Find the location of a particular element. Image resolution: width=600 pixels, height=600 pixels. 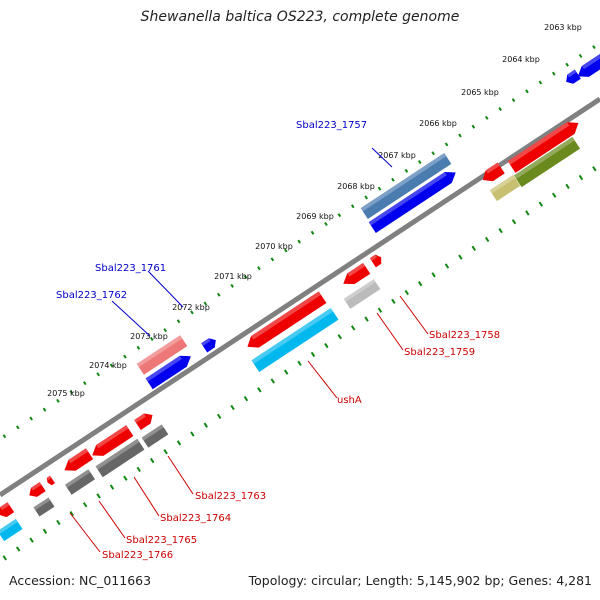

gene-label-sbal223-1758: Sbal223_1758 is located at coordinates (464, 335).